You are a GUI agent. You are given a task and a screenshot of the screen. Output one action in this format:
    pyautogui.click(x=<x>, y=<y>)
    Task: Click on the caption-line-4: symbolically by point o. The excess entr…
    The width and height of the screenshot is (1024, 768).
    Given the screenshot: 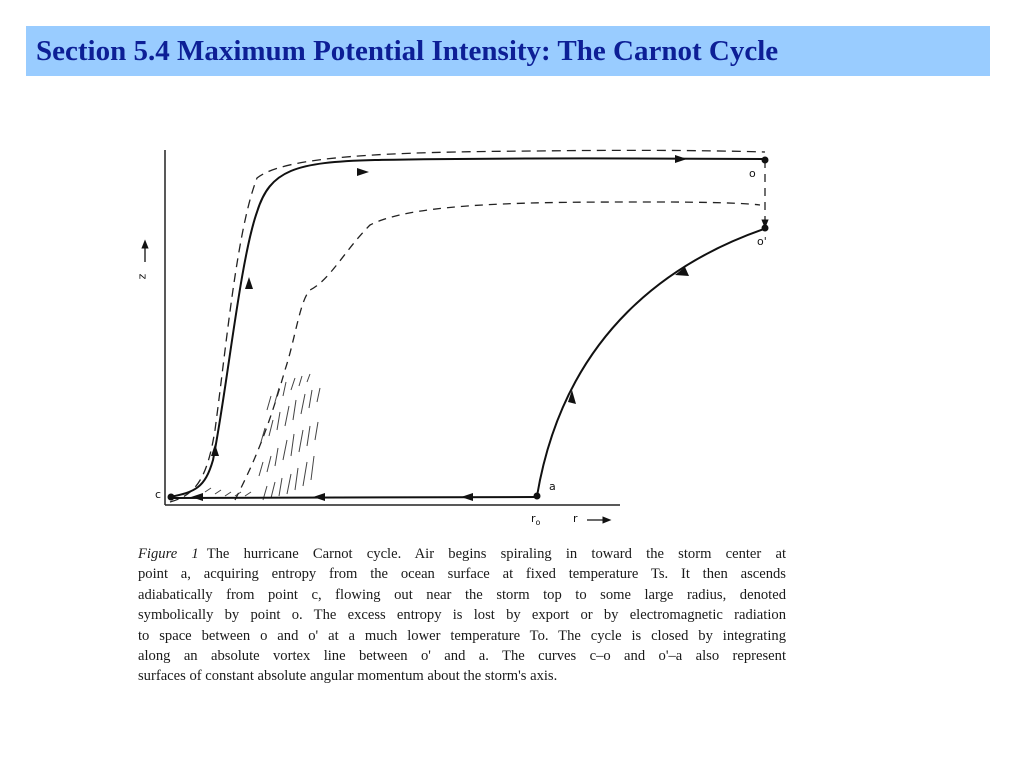 What is the action you would take?
    pyautogui.click(x=462, y=615)
    